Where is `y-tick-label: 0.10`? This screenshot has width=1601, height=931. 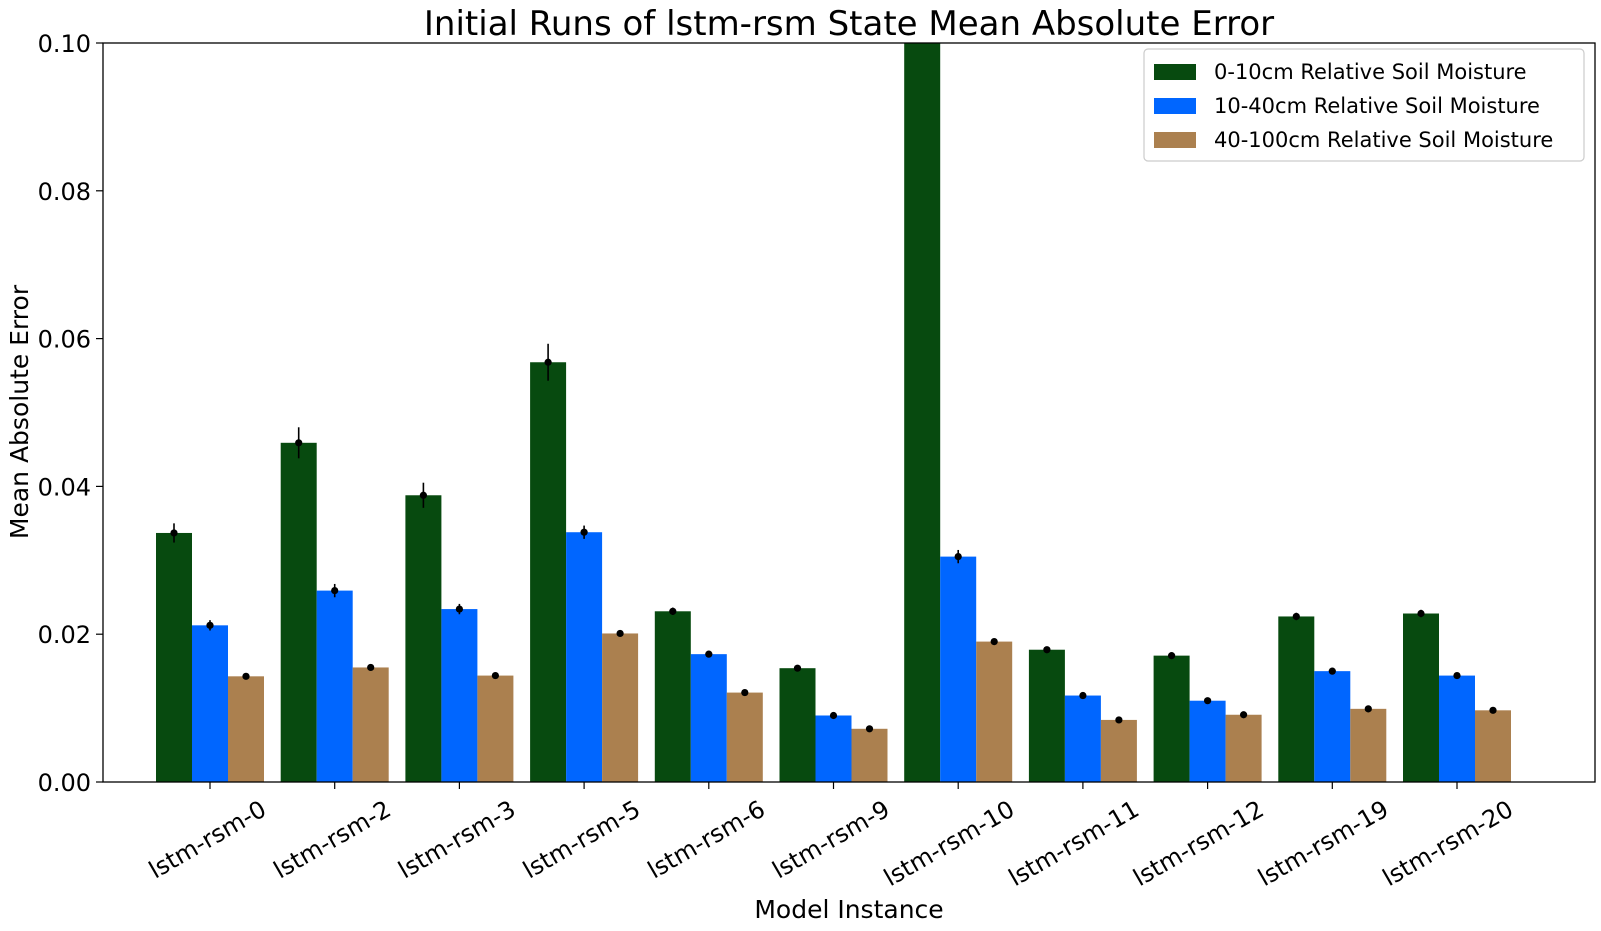
y-tick-label: 0.10 is located at coordinates (64, 44).